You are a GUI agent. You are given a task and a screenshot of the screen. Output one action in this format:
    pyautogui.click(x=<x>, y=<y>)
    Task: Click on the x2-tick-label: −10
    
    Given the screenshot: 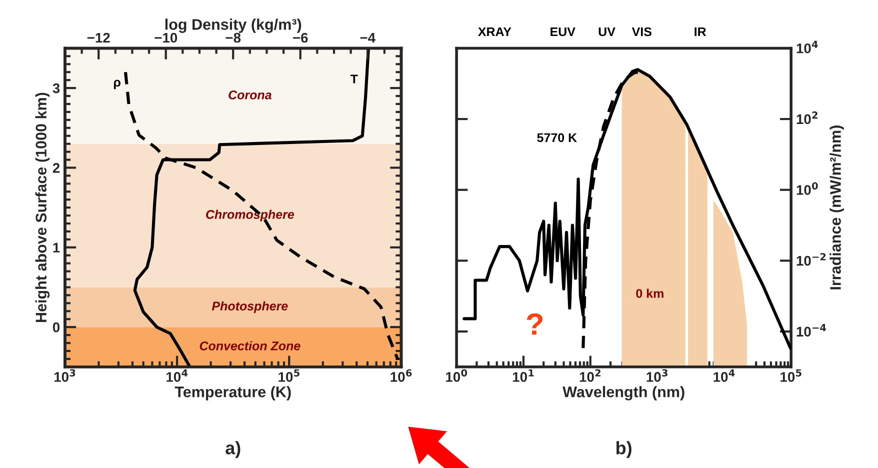 What is the action you would take?
    pyautogui.click(x=166, y=37)
    